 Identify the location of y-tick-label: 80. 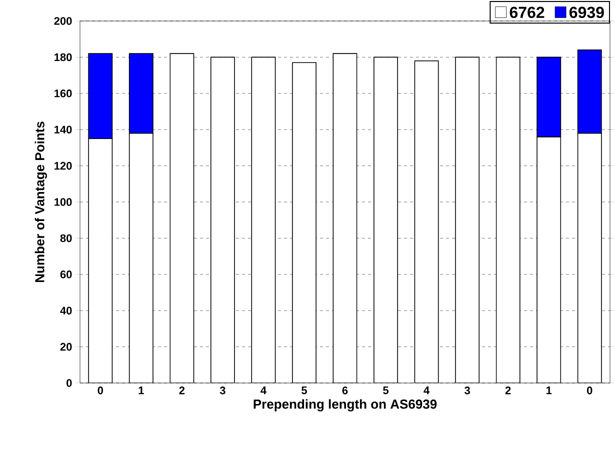
(66, 238).